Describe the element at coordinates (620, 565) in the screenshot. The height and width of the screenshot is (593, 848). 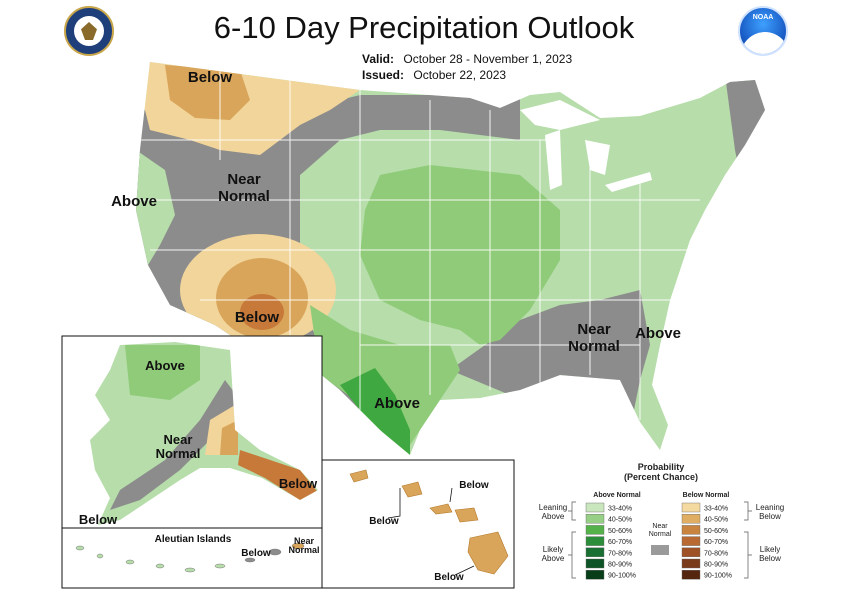
I see `legend-above-bin-label: 80-90%` at that location.